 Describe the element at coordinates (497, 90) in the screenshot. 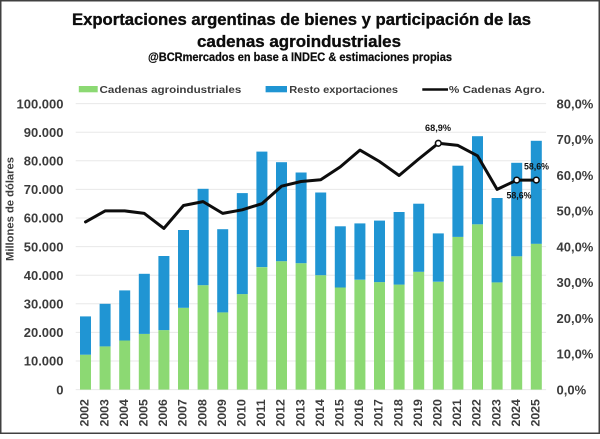

I see `svg-text: % Cadenas Agro.` at that location.